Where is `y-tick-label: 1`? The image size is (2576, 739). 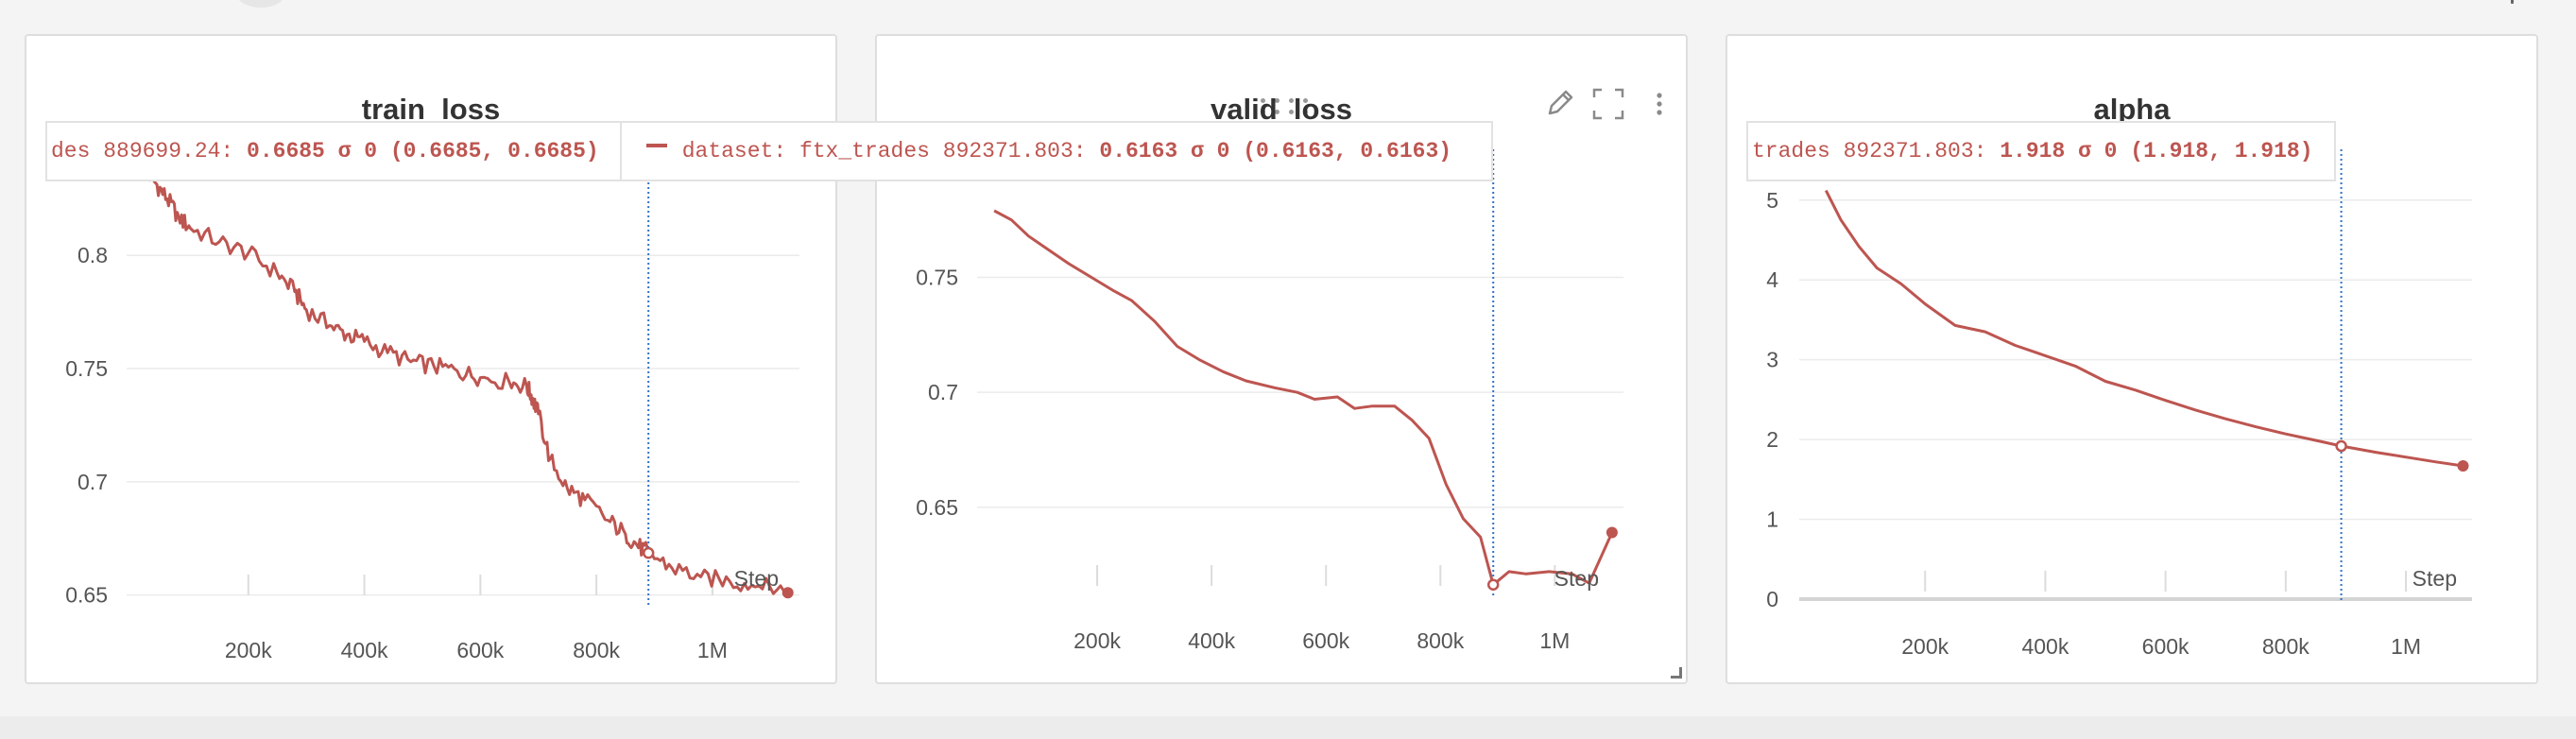 y-tick-label: 1 is located at coordinates (1772, 519).